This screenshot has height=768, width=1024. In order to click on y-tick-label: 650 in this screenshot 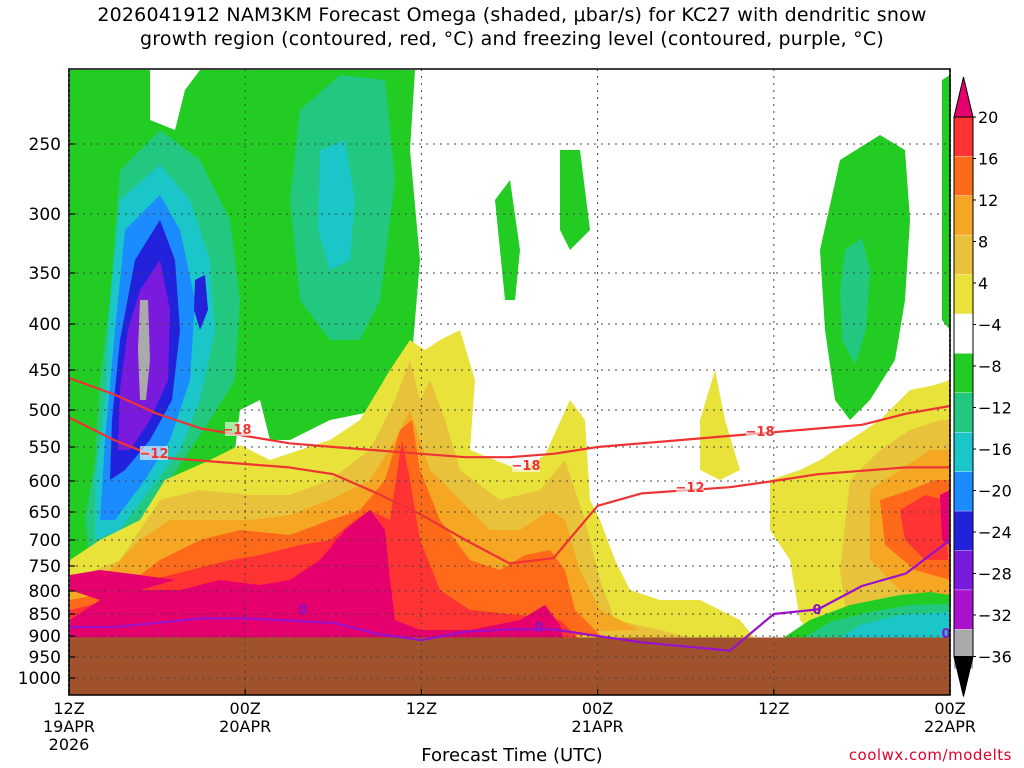, I will do `click(45, 513)`.